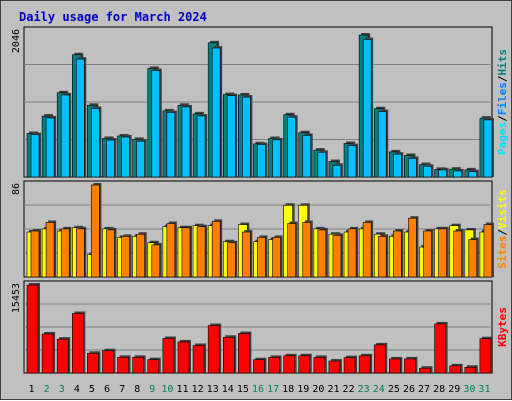 The width and height of the screenshot is (512, 401). Describe the element at coordinates (167, 389) in the screenshot. I see `x-tick-label: 10` at that location.